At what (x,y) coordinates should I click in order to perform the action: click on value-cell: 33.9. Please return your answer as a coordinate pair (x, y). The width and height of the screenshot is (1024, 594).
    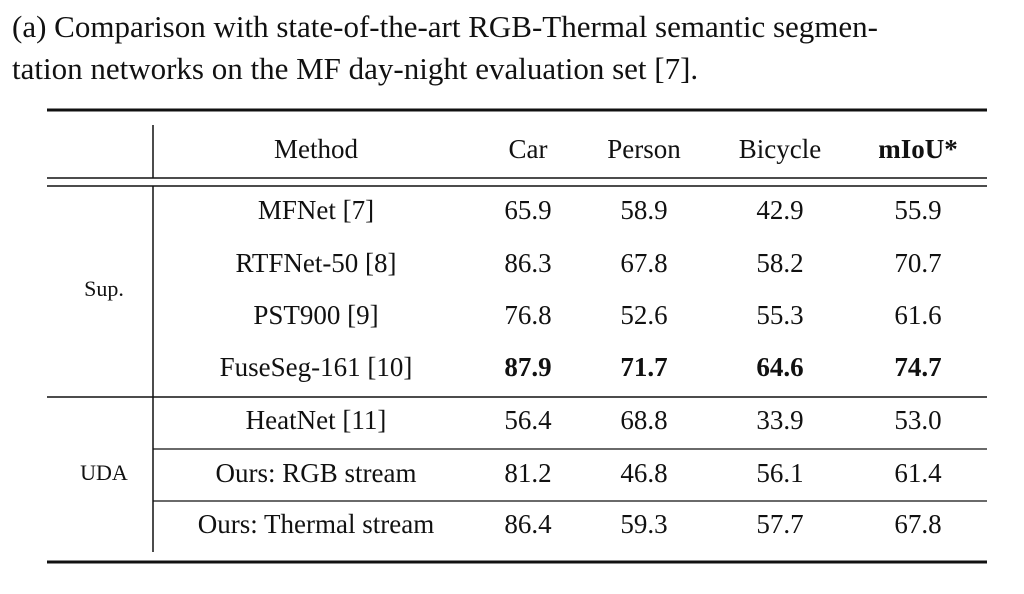
    Looking at the image, I should click on (779, 420).